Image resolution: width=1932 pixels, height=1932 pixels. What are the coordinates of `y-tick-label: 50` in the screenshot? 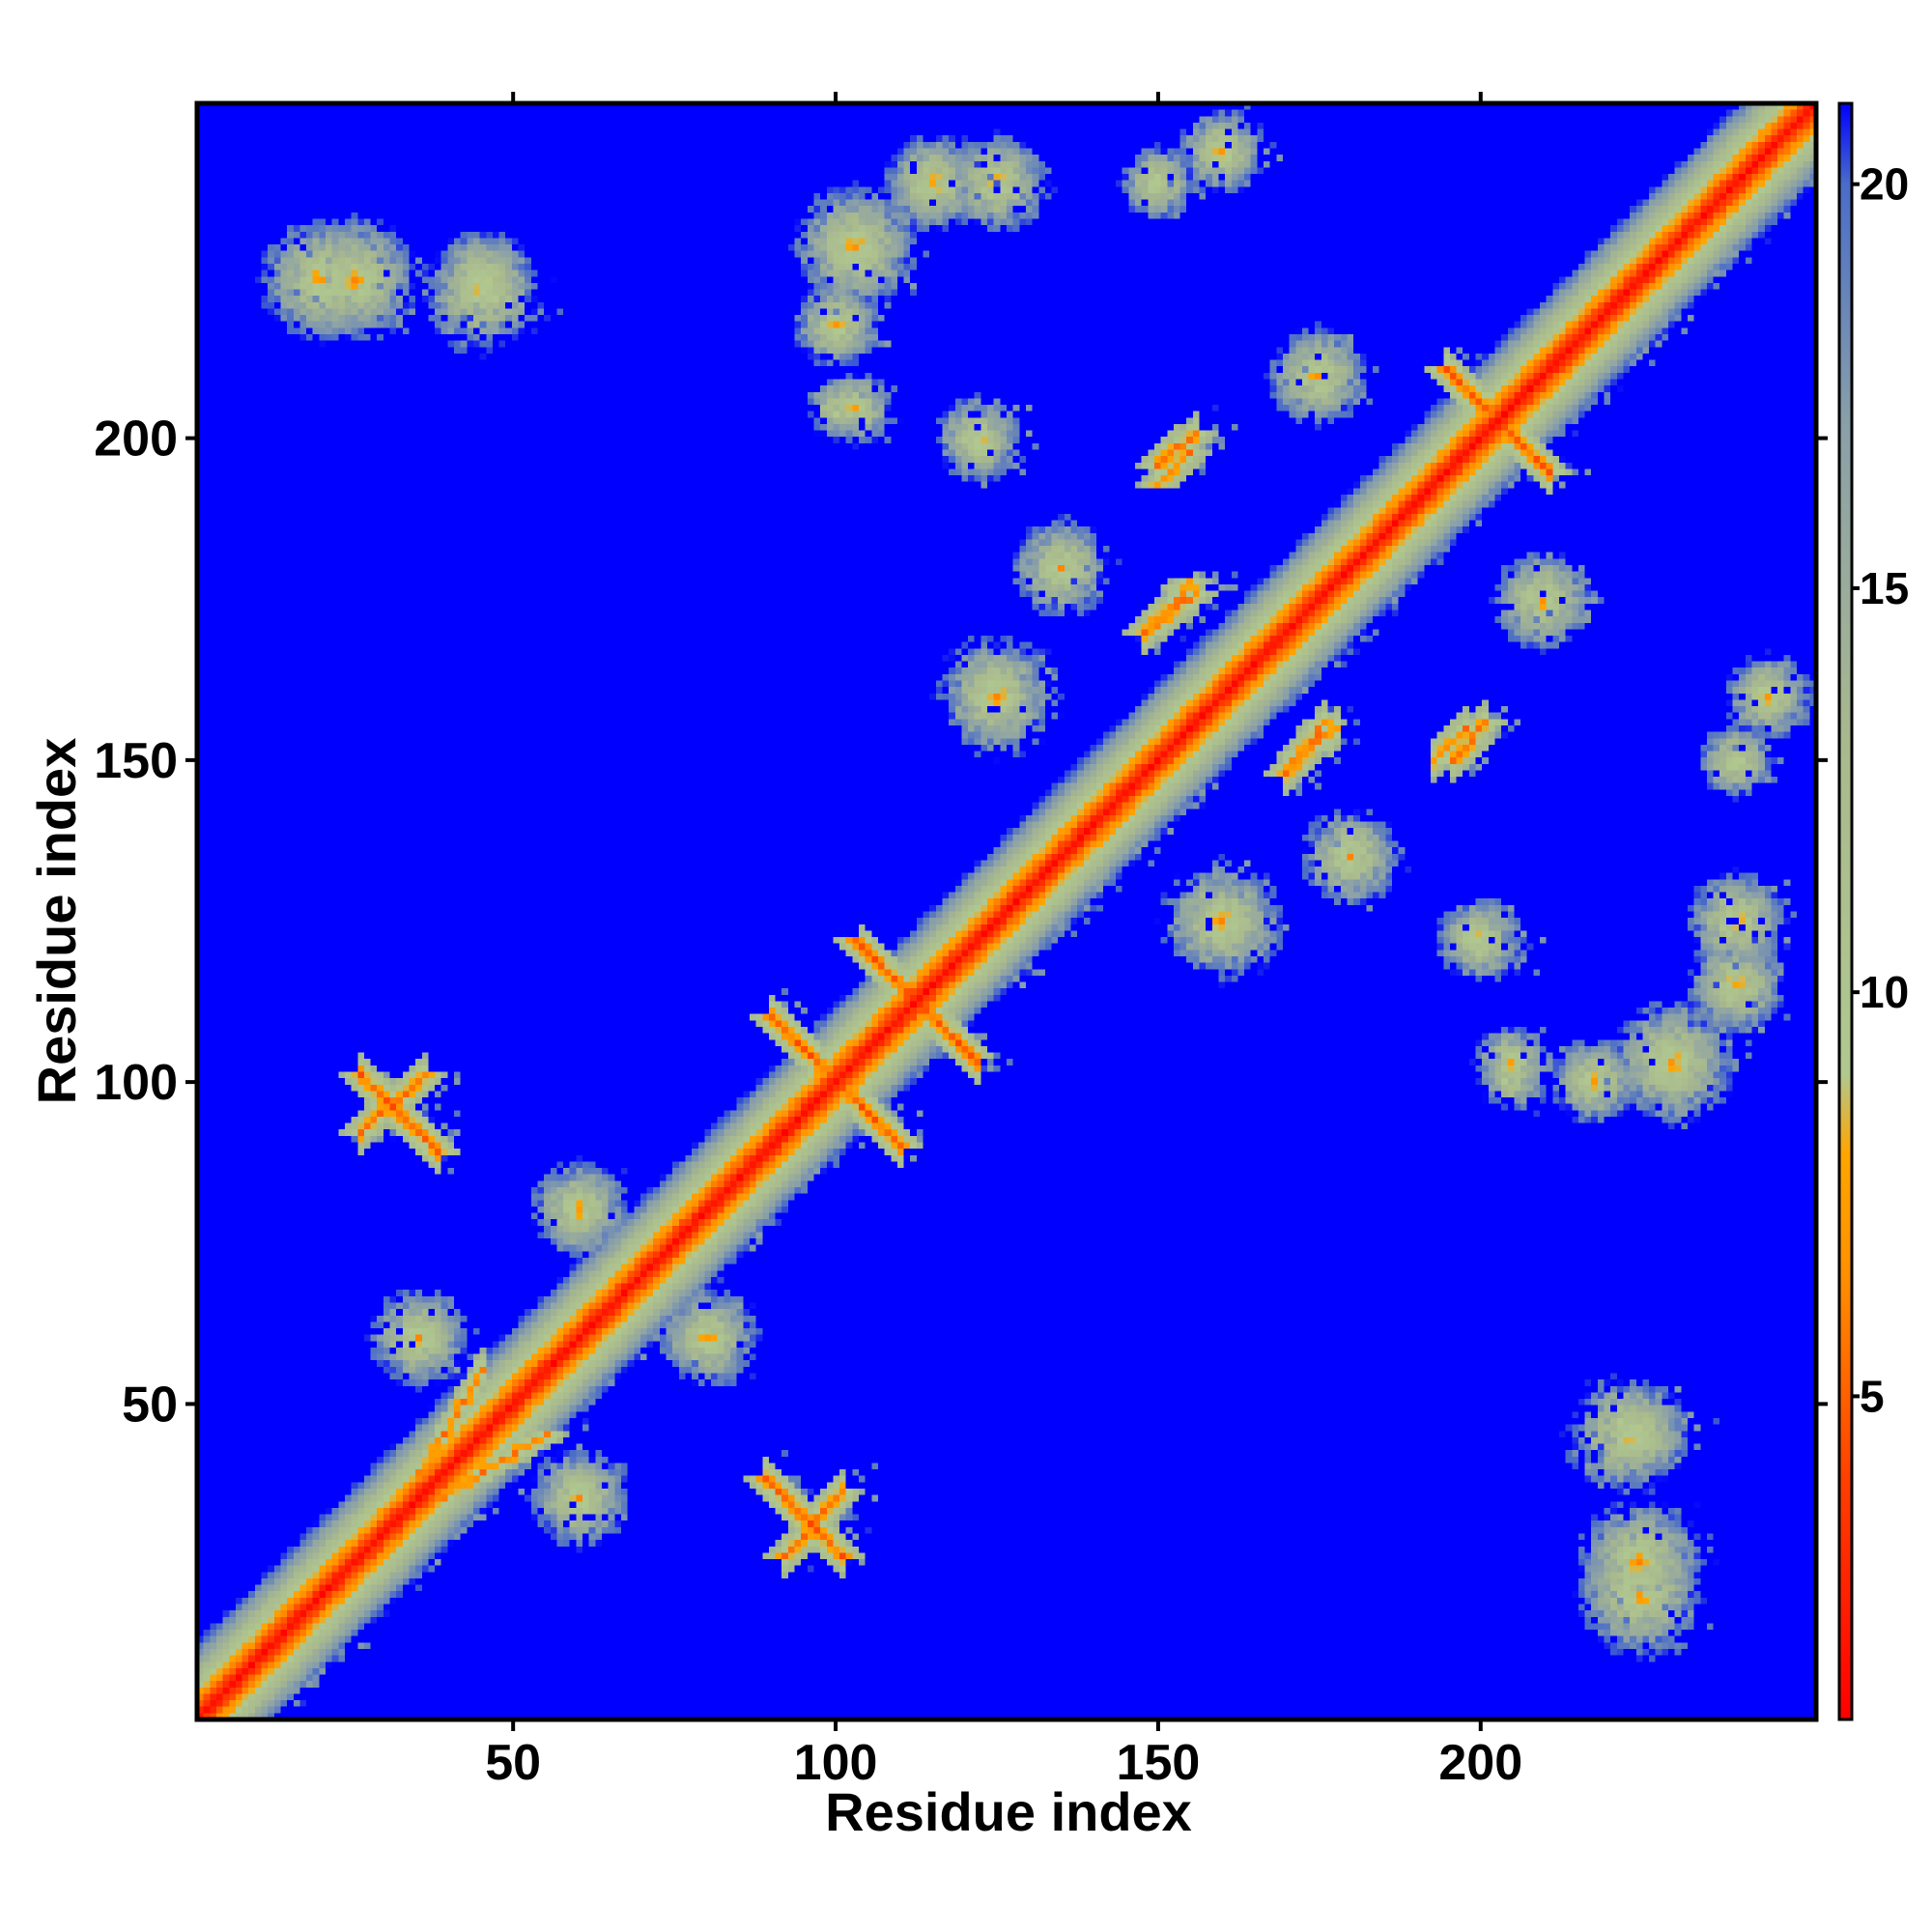 It's located at (150, 1405).